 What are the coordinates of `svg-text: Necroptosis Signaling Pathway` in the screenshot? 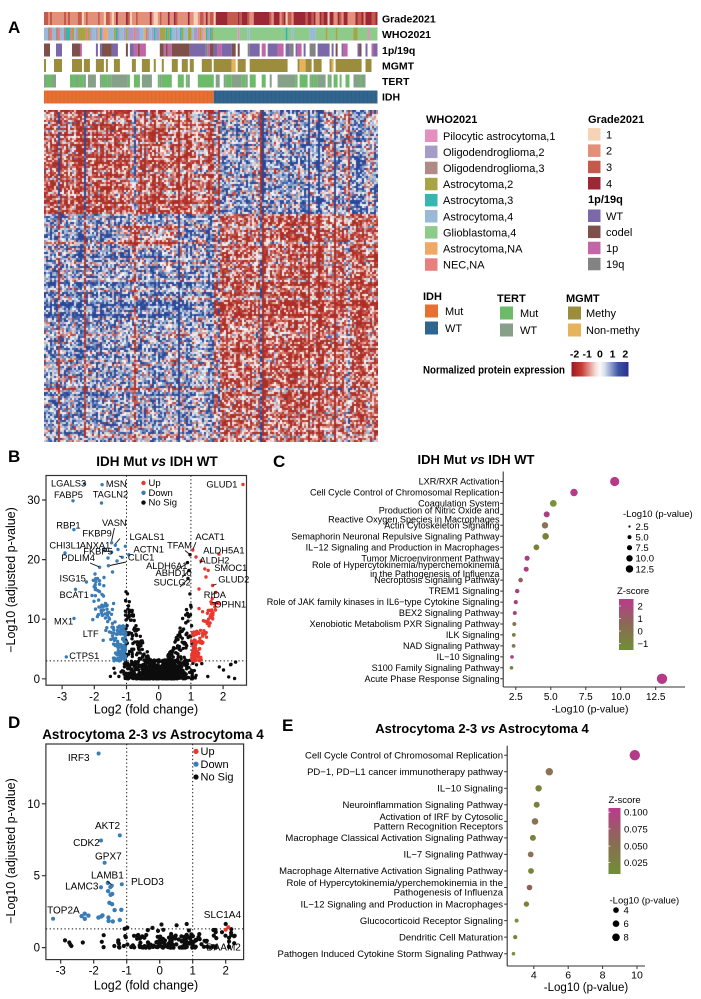 It's located at (437, 580).